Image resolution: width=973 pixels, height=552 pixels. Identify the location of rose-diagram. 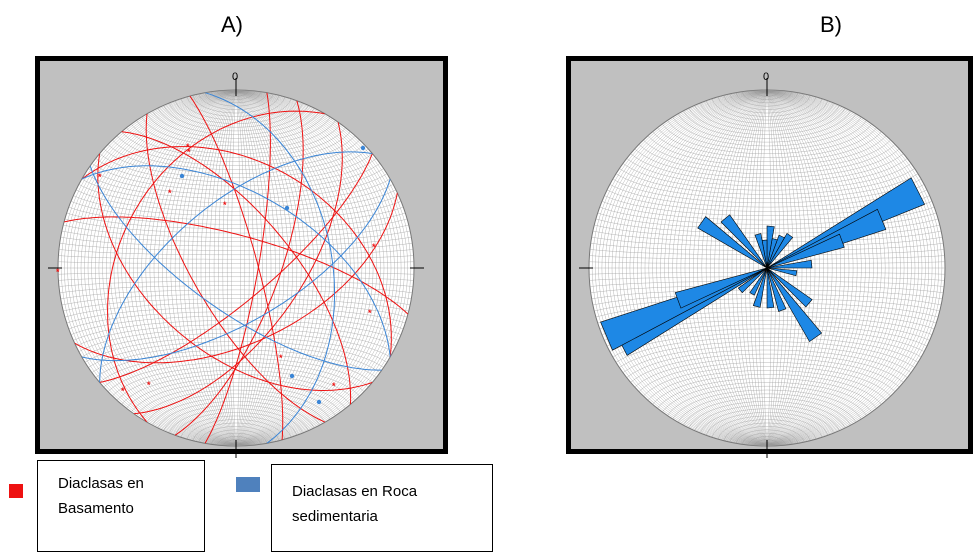
(763, 266).